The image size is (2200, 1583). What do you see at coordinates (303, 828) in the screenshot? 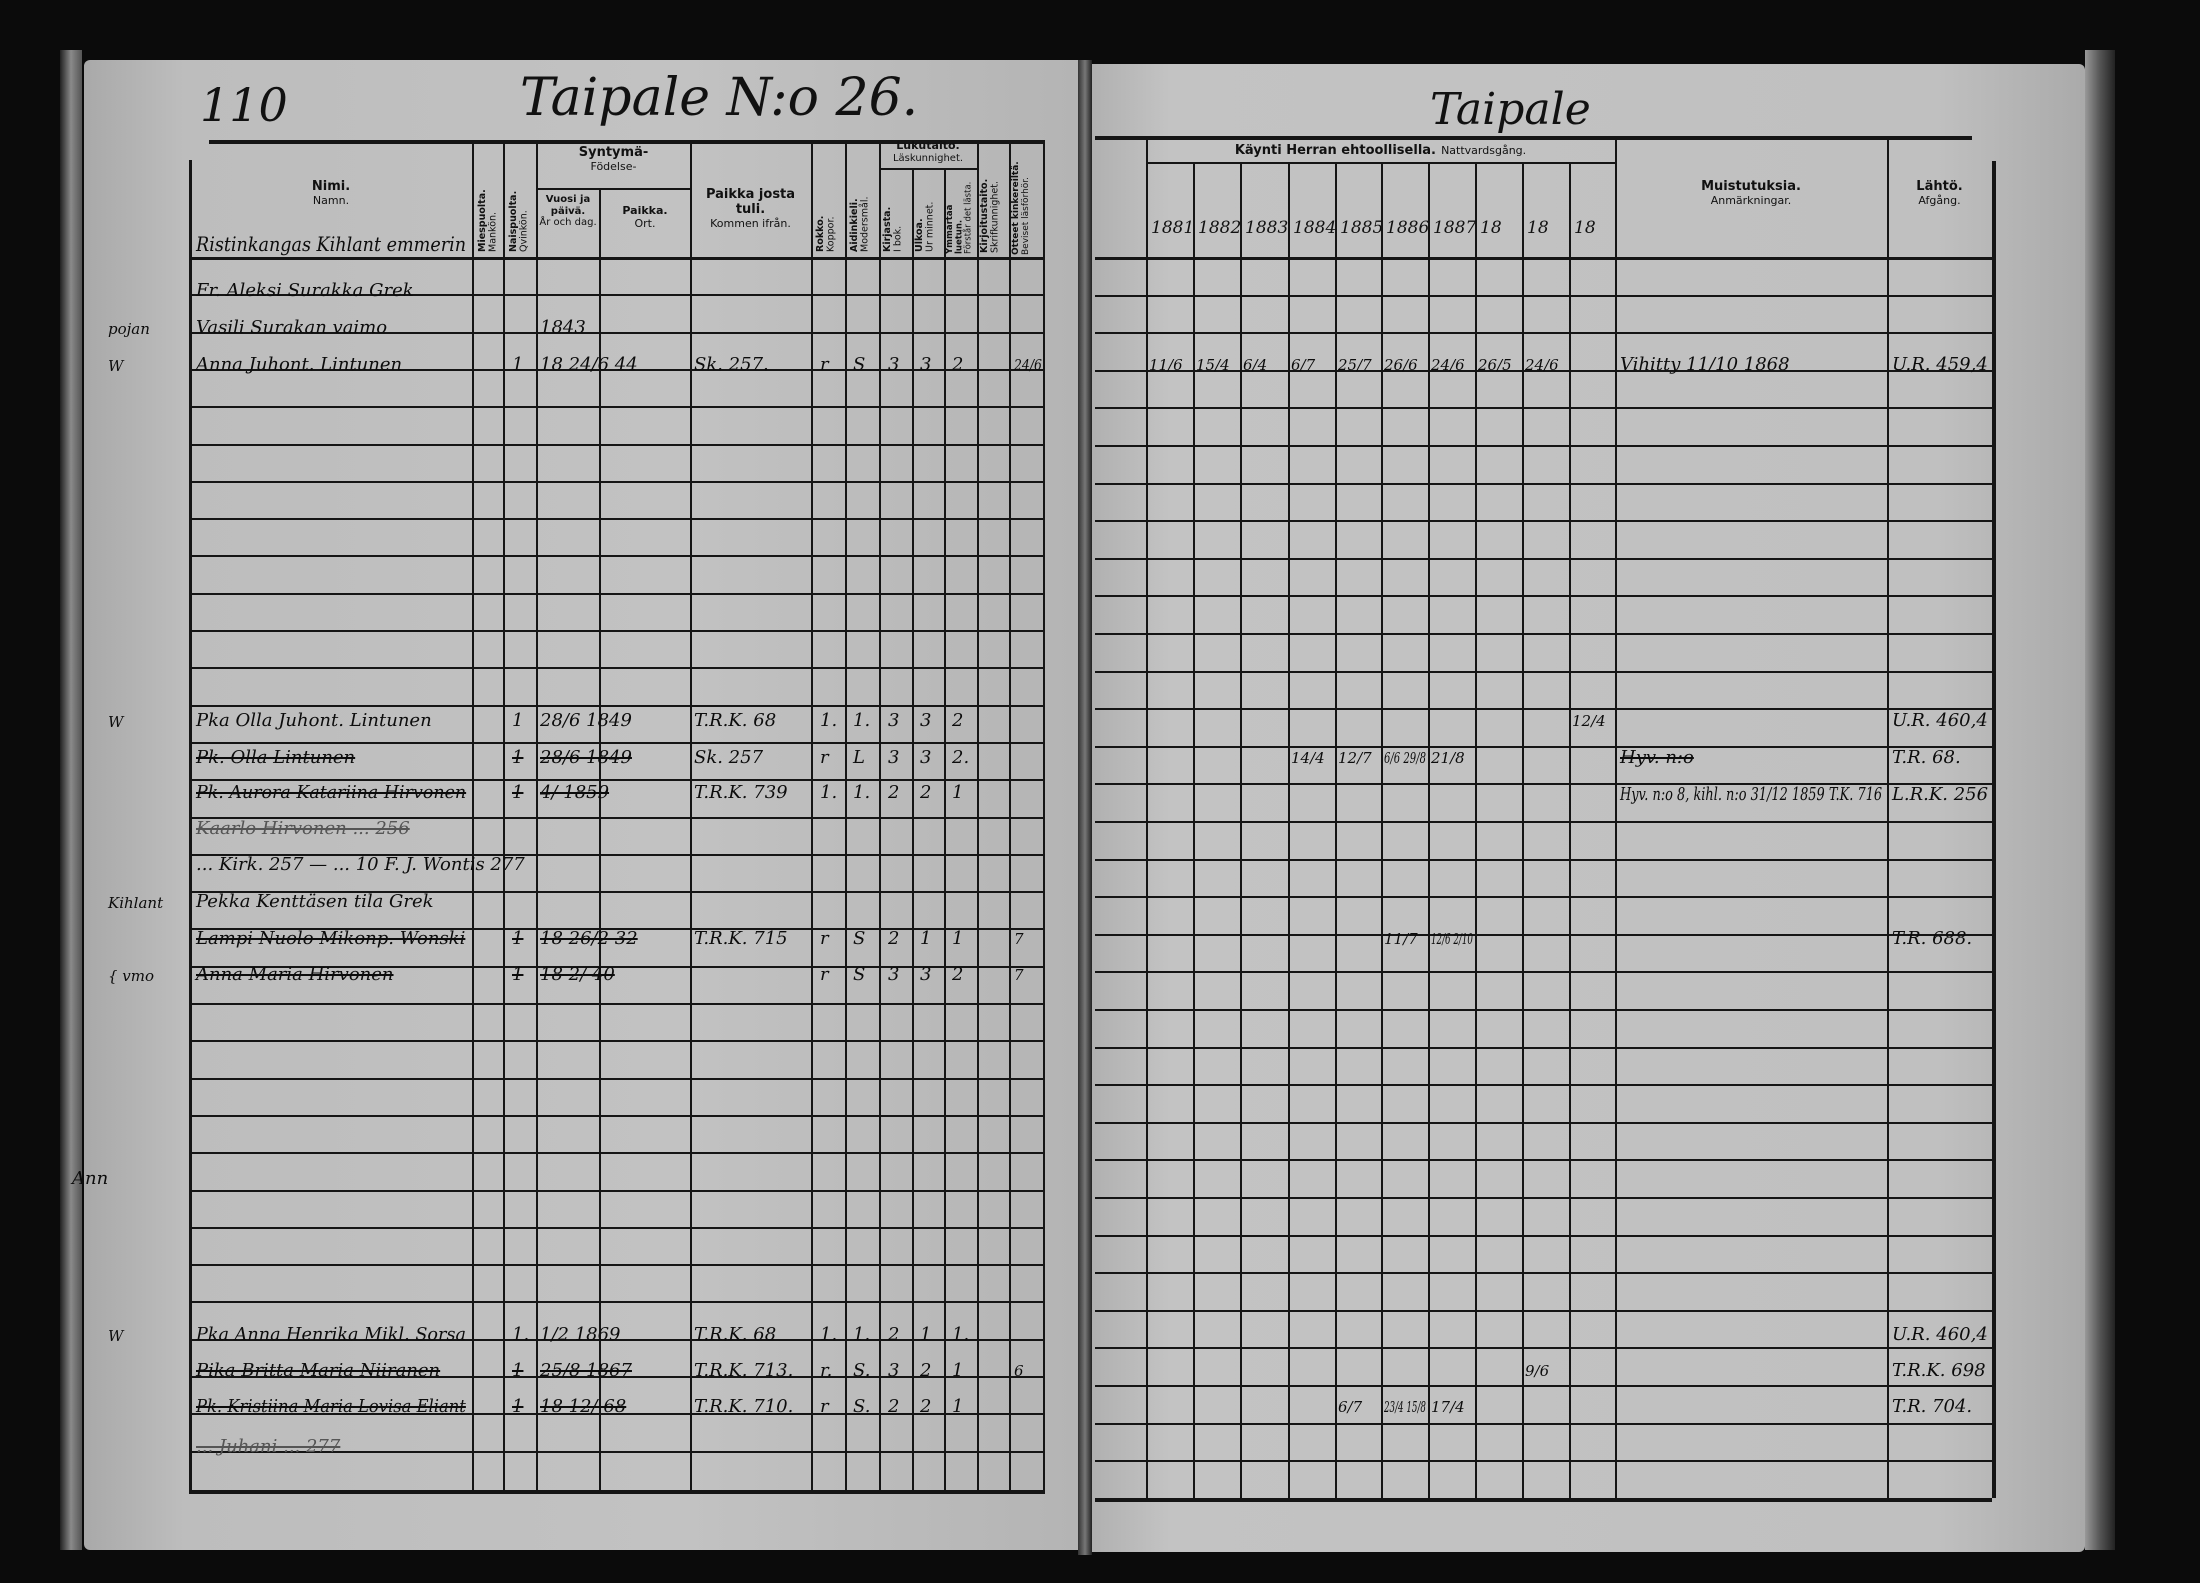
I see `entry-name: Kaarlo Hirvonen ... 256` at bounding box center [303, 828].